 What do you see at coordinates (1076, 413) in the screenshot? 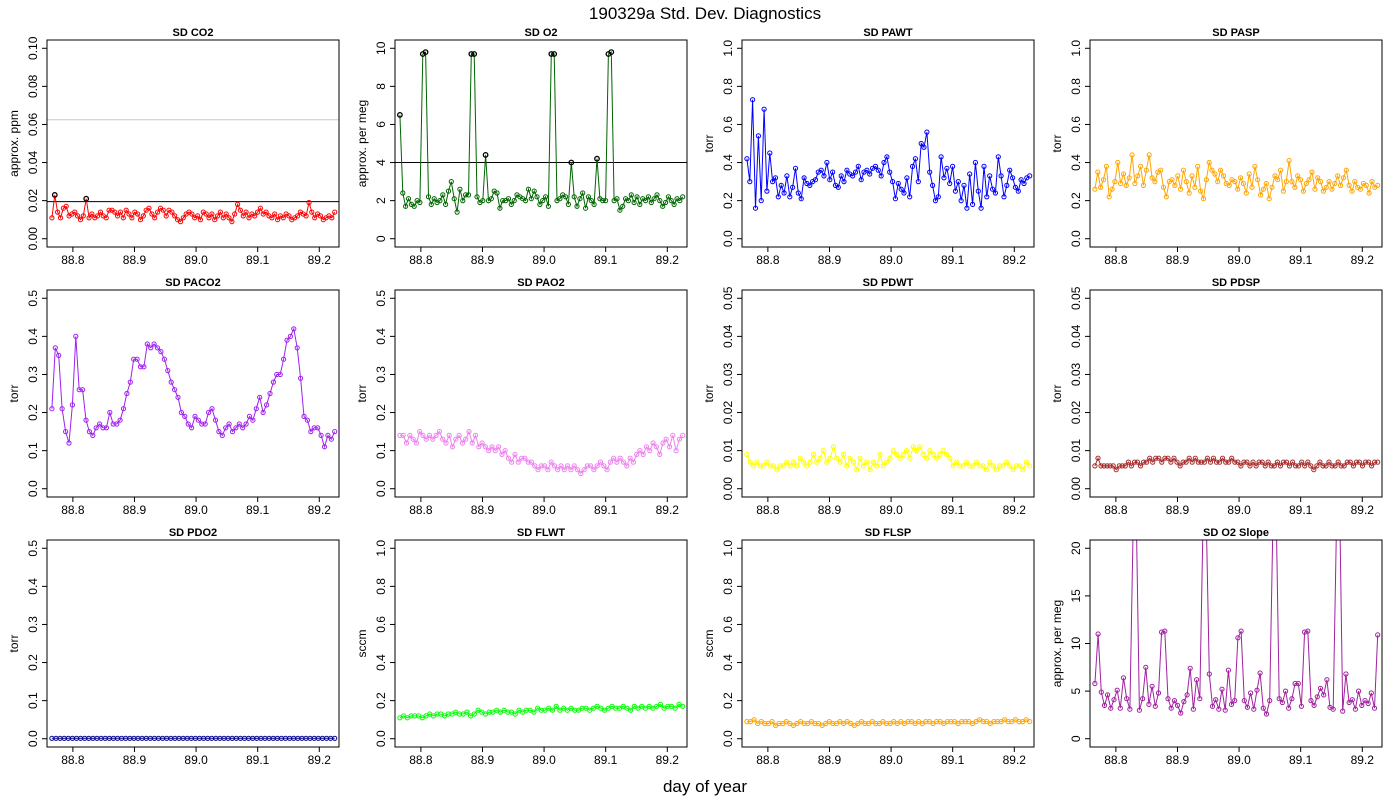
I see `y-tick-label: 0.02` at bounding box center [1076, 413].